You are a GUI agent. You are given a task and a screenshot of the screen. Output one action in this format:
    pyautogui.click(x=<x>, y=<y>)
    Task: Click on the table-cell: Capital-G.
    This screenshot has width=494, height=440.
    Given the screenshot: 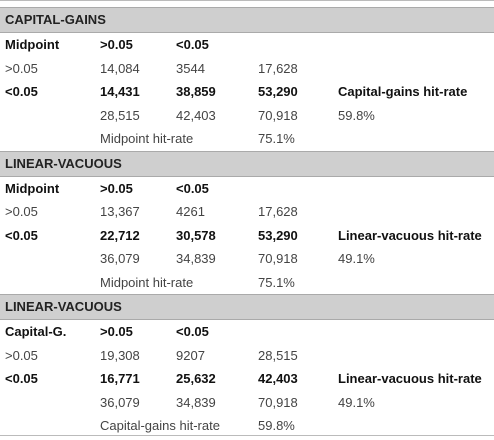 What is the action you would take?
    pyautogui.click(x=36, y=331)
    